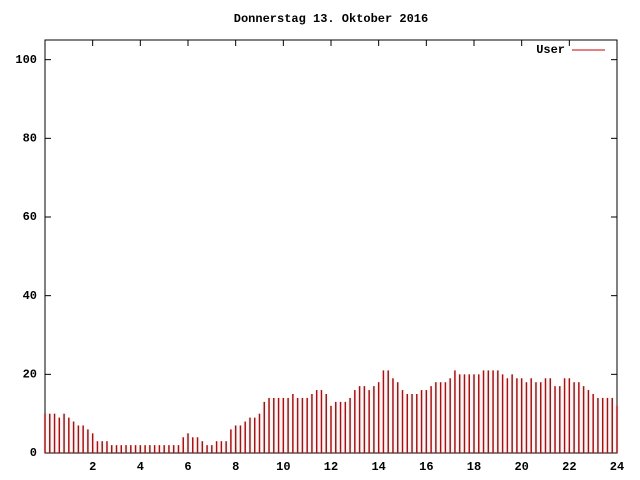 This screenshot has width=640, height=480. Describe the element at coordinates (187, 467) in the screenshot. I see `x-tick-label: 6` at that location.